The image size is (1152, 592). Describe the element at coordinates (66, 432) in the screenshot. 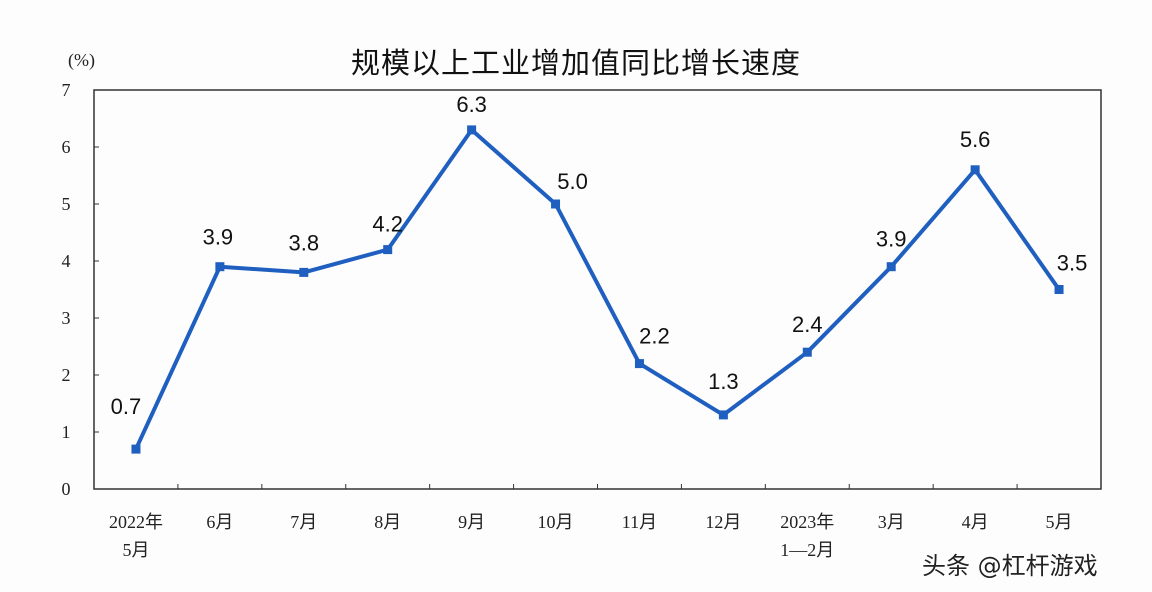

I see `y-tick-label: 1` at that location.